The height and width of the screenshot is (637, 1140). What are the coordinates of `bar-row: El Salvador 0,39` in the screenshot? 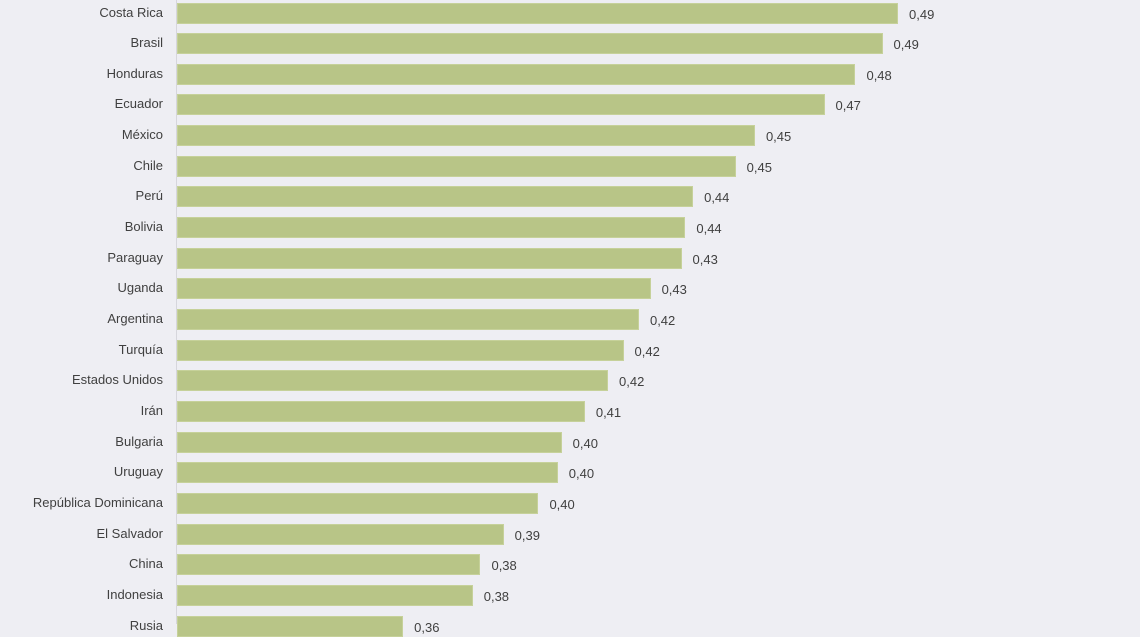 It's located at (570, 534).